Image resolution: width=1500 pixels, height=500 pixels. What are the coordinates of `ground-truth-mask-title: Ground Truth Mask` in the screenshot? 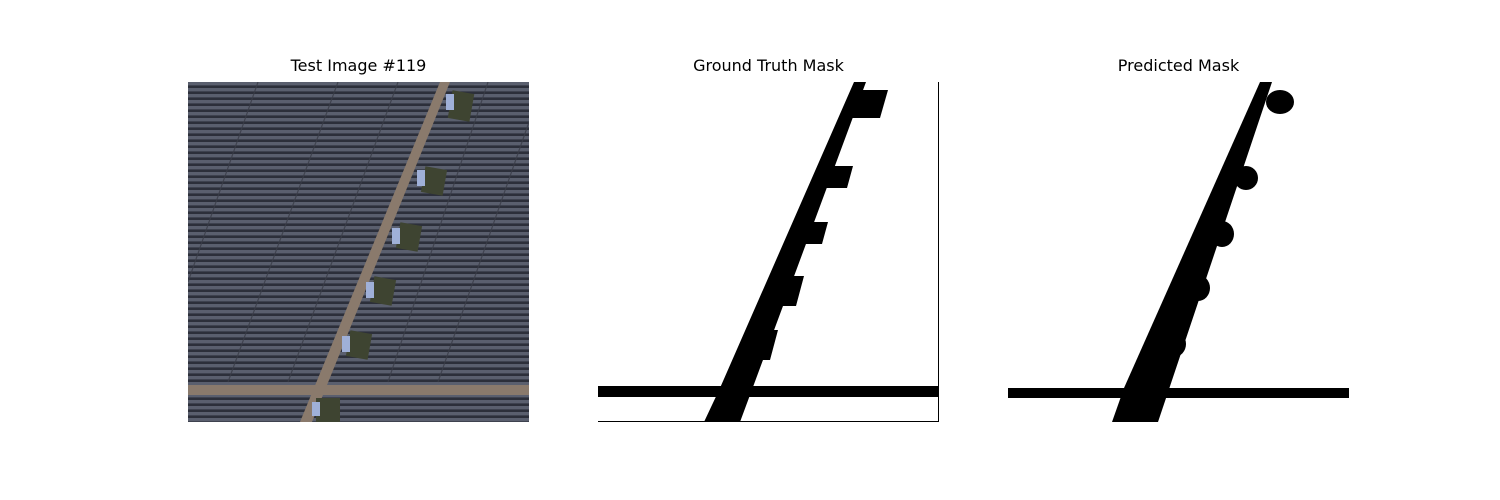 It's located at (768, 65).